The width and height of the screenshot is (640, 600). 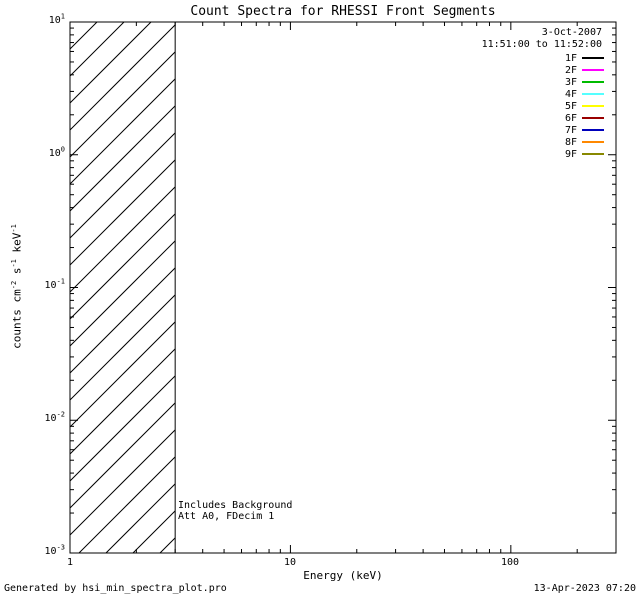 What do you see at coordinates (579, 154) in the screenshot?
I see `legend-entry: 9F` at bounding box center [579, 154].